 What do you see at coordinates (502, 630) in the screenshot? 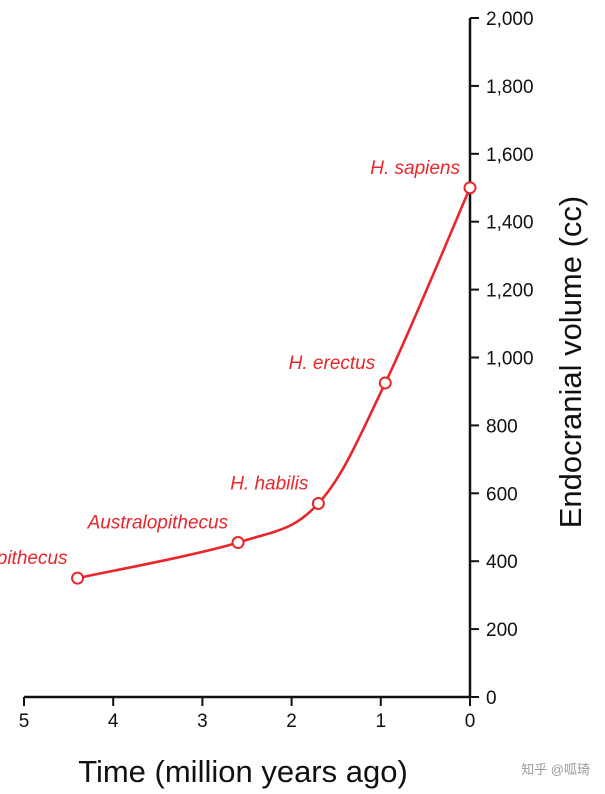
I see `y-tick-label: 200` at bounding box center [502, 630].